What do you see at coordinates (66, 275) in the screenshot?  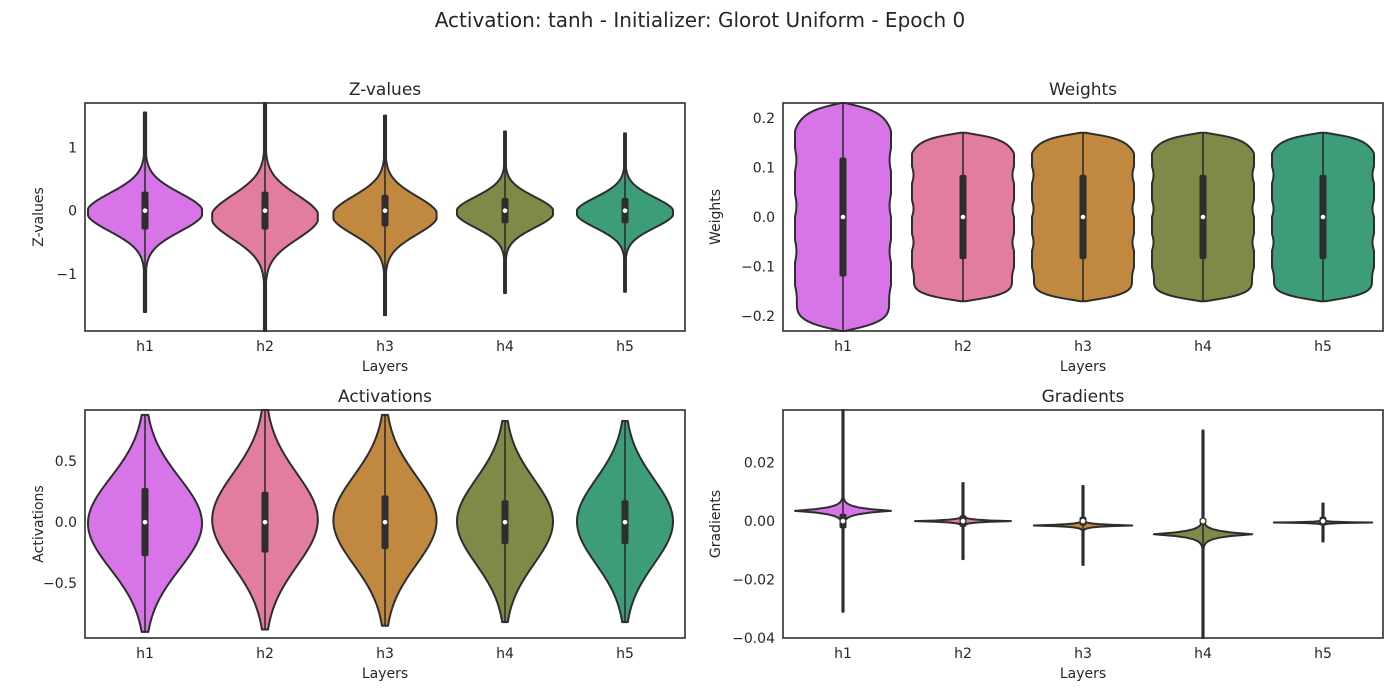 I see `y-tick-label: −1` at bounding box center [66, 275].